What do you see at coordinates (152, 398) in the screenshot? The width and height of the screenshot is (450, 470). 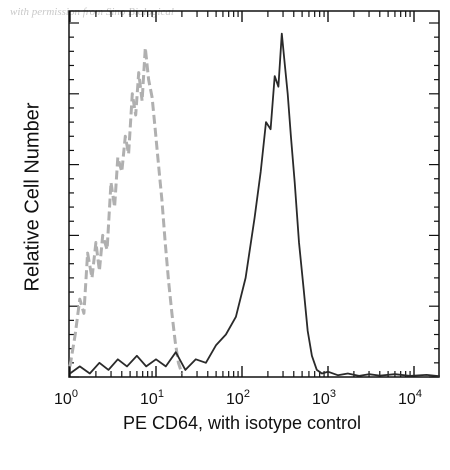 I see `x-tick-label: 10¹` at bounding box center [152, 398].